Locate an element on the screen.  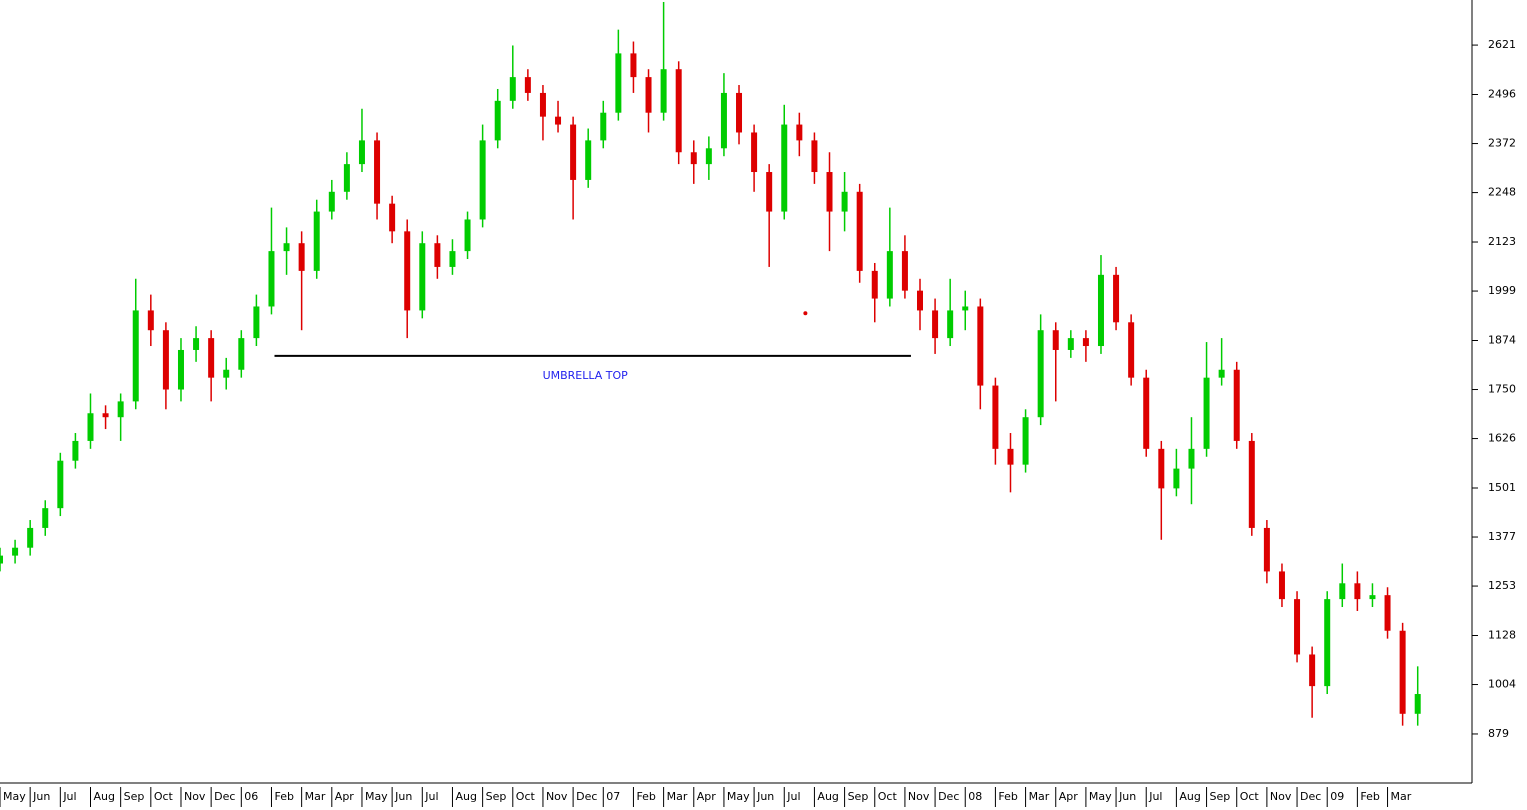
y-tick-label: 1750 is located at coordinates (1502, 389).